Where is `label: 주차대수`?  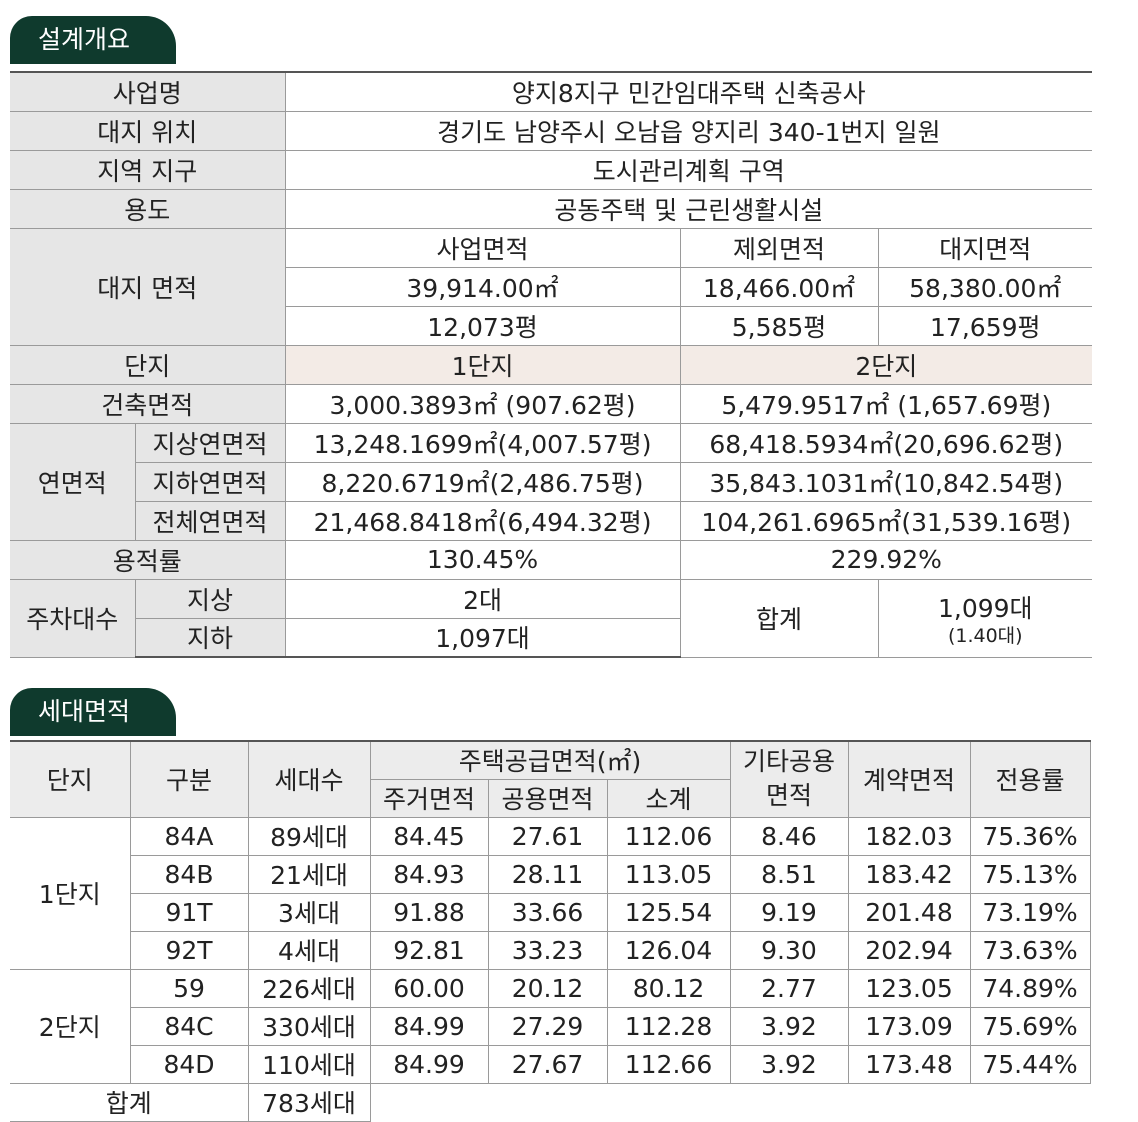
label: 주차대수 is located at coordinates (73, 618).